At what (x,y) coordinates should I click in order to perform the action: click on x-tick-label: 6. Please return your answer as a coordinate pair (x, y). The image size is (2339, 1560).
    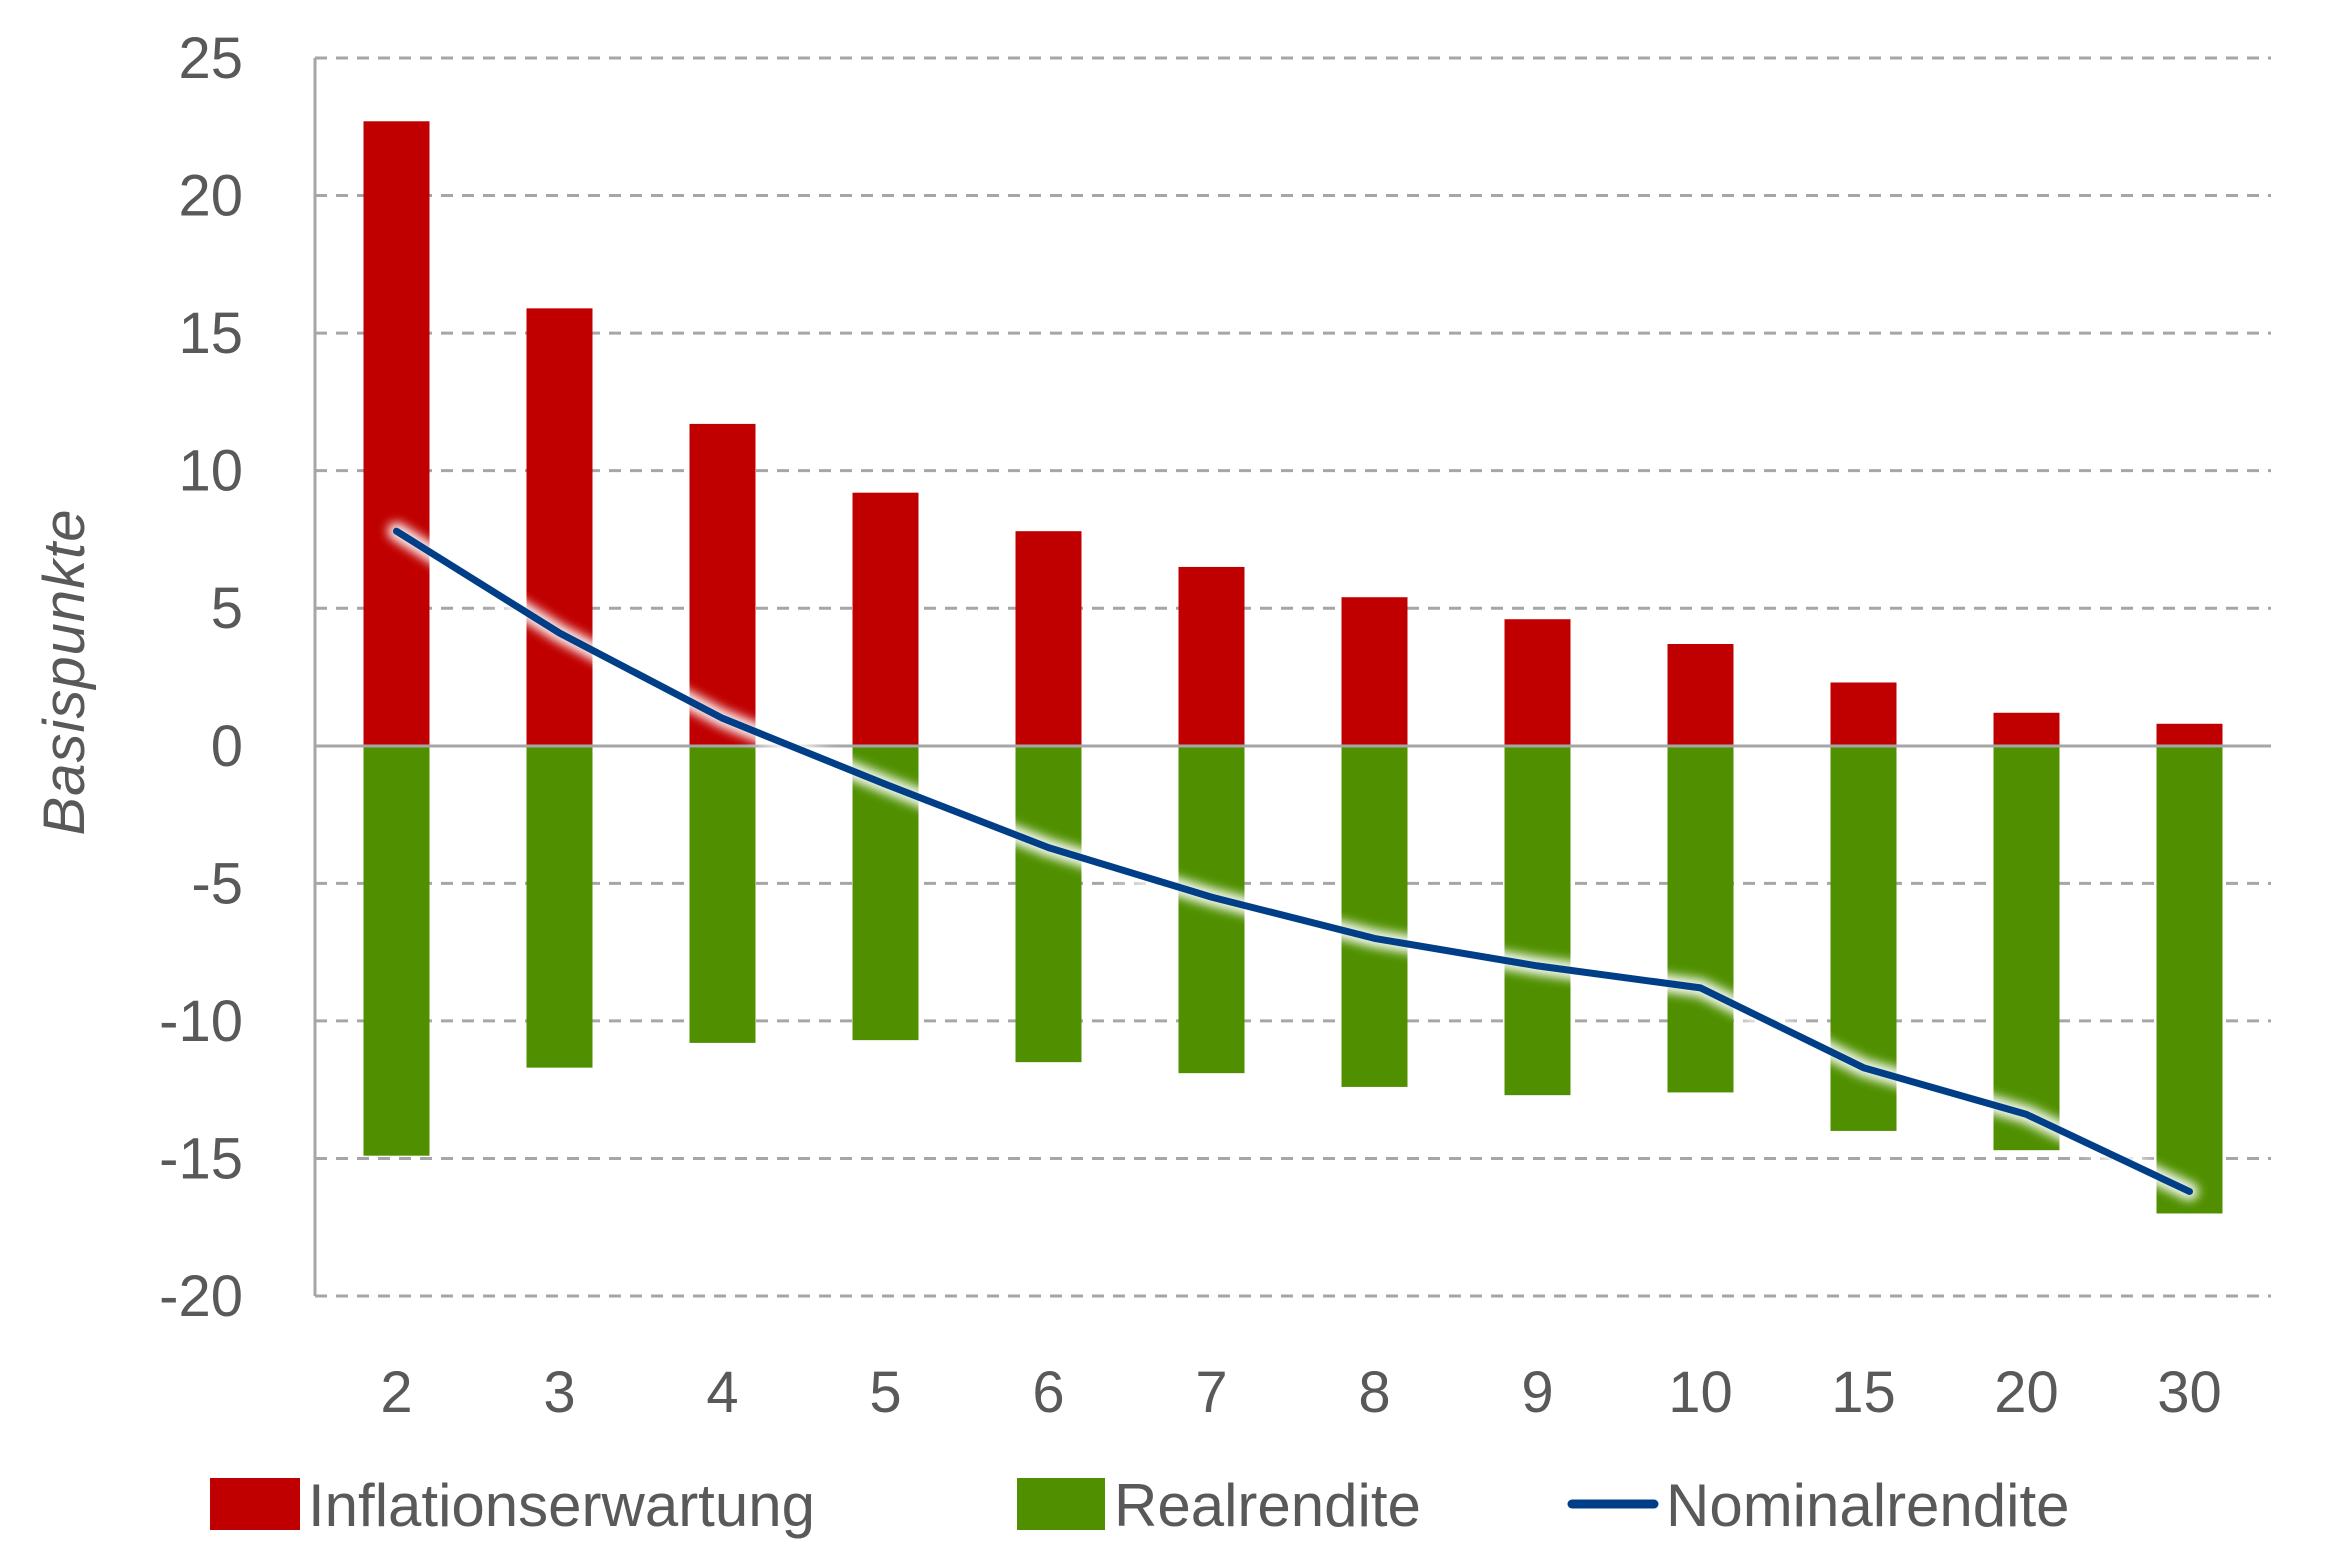
    Looking at the image, I should click on (1048, 1392).